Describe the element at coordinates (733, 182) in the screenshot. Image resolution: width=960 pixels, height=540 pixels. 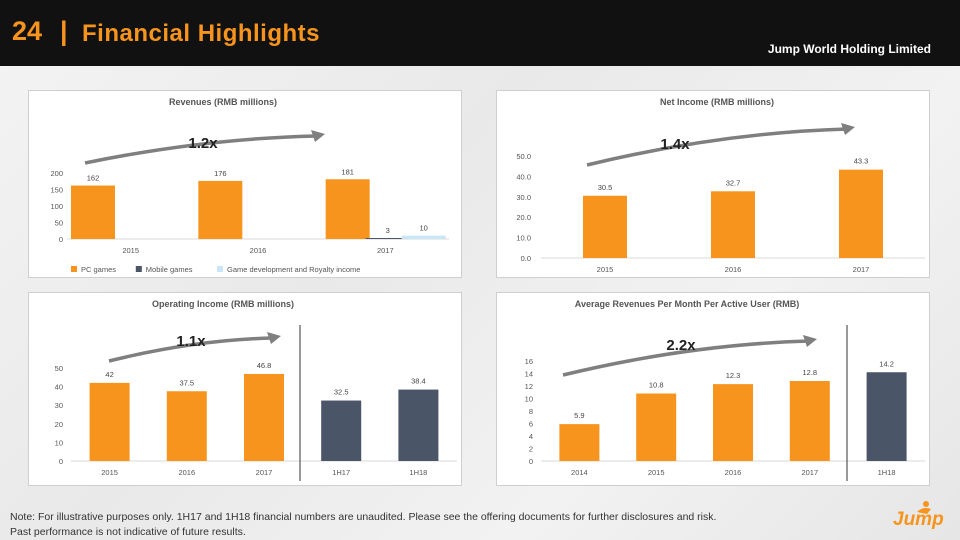
I see `net-income-data-label: 32.7` at that location.